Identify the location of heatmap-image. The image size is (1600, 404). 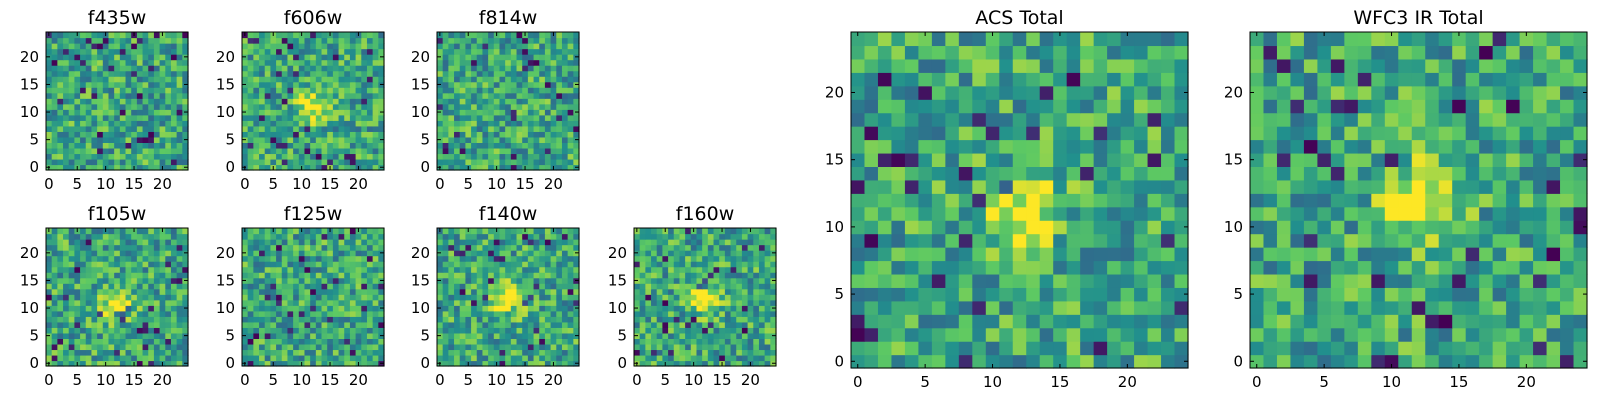
(508, 101).